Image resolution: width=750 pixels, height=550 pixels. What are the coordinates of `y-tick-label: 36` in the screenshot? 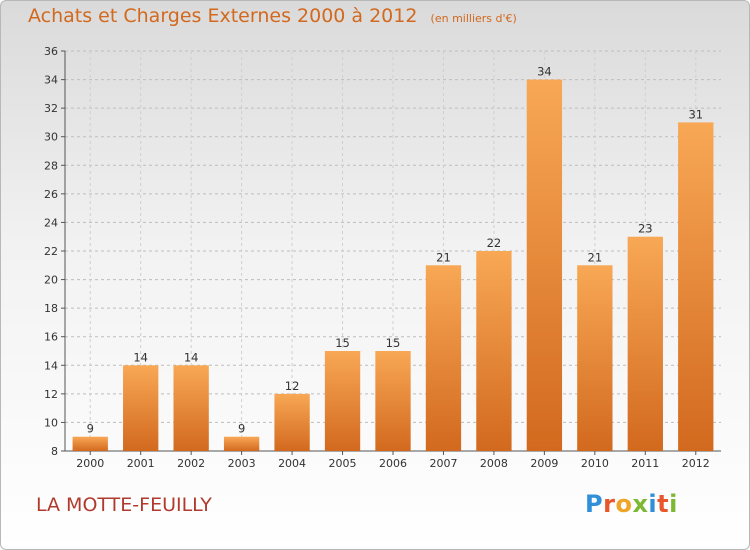 It's located at (51, 51).